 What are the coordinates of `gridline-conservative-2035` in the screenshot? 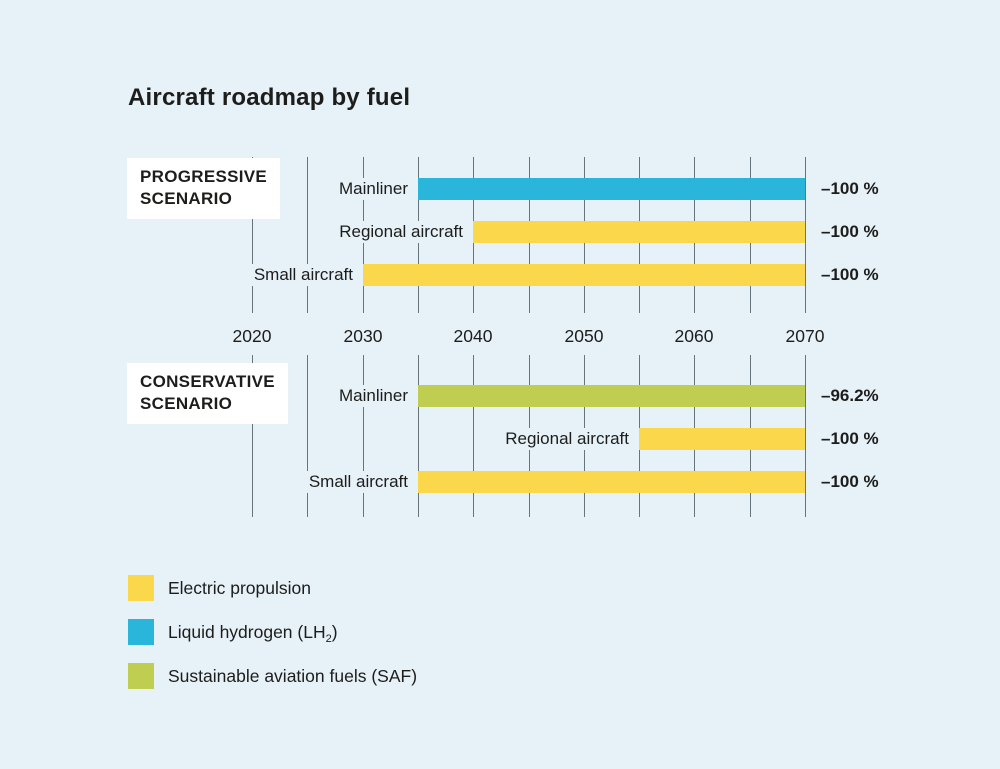 It's located at (418, 436).